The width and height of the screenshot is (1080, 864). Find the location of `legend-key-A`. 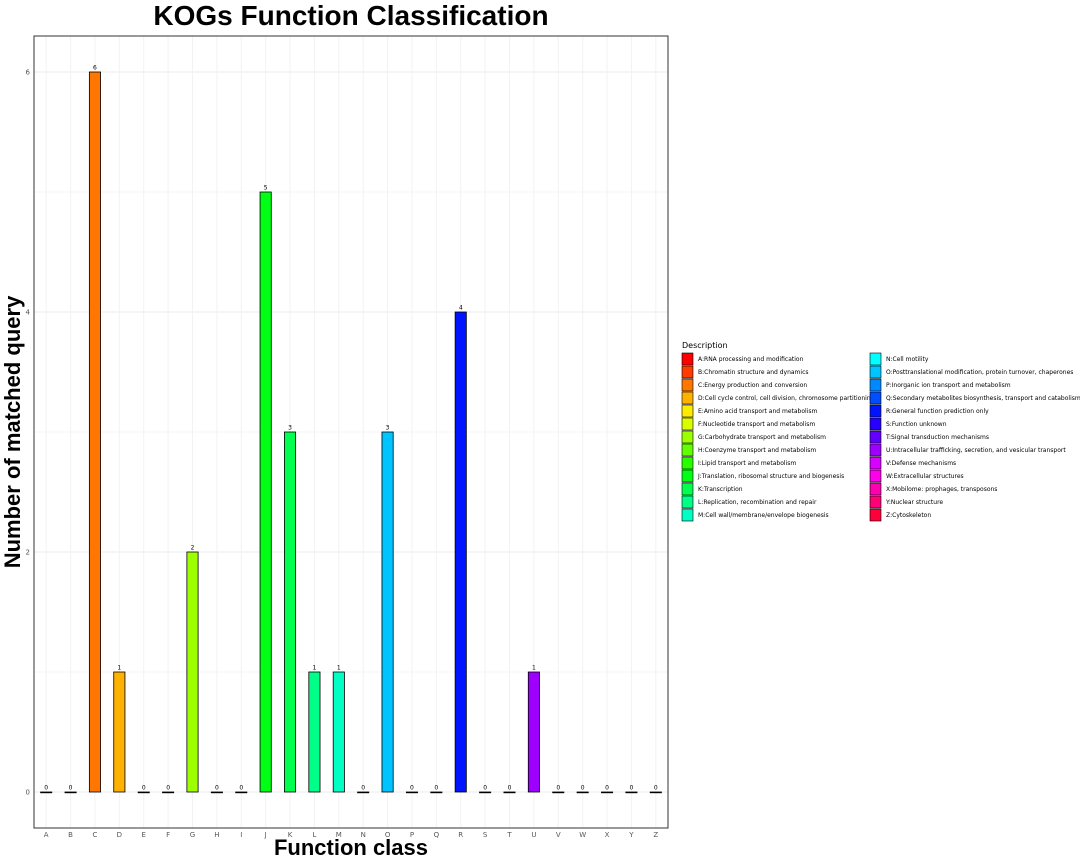

legend-key-A is located at coordinates (687, 359).